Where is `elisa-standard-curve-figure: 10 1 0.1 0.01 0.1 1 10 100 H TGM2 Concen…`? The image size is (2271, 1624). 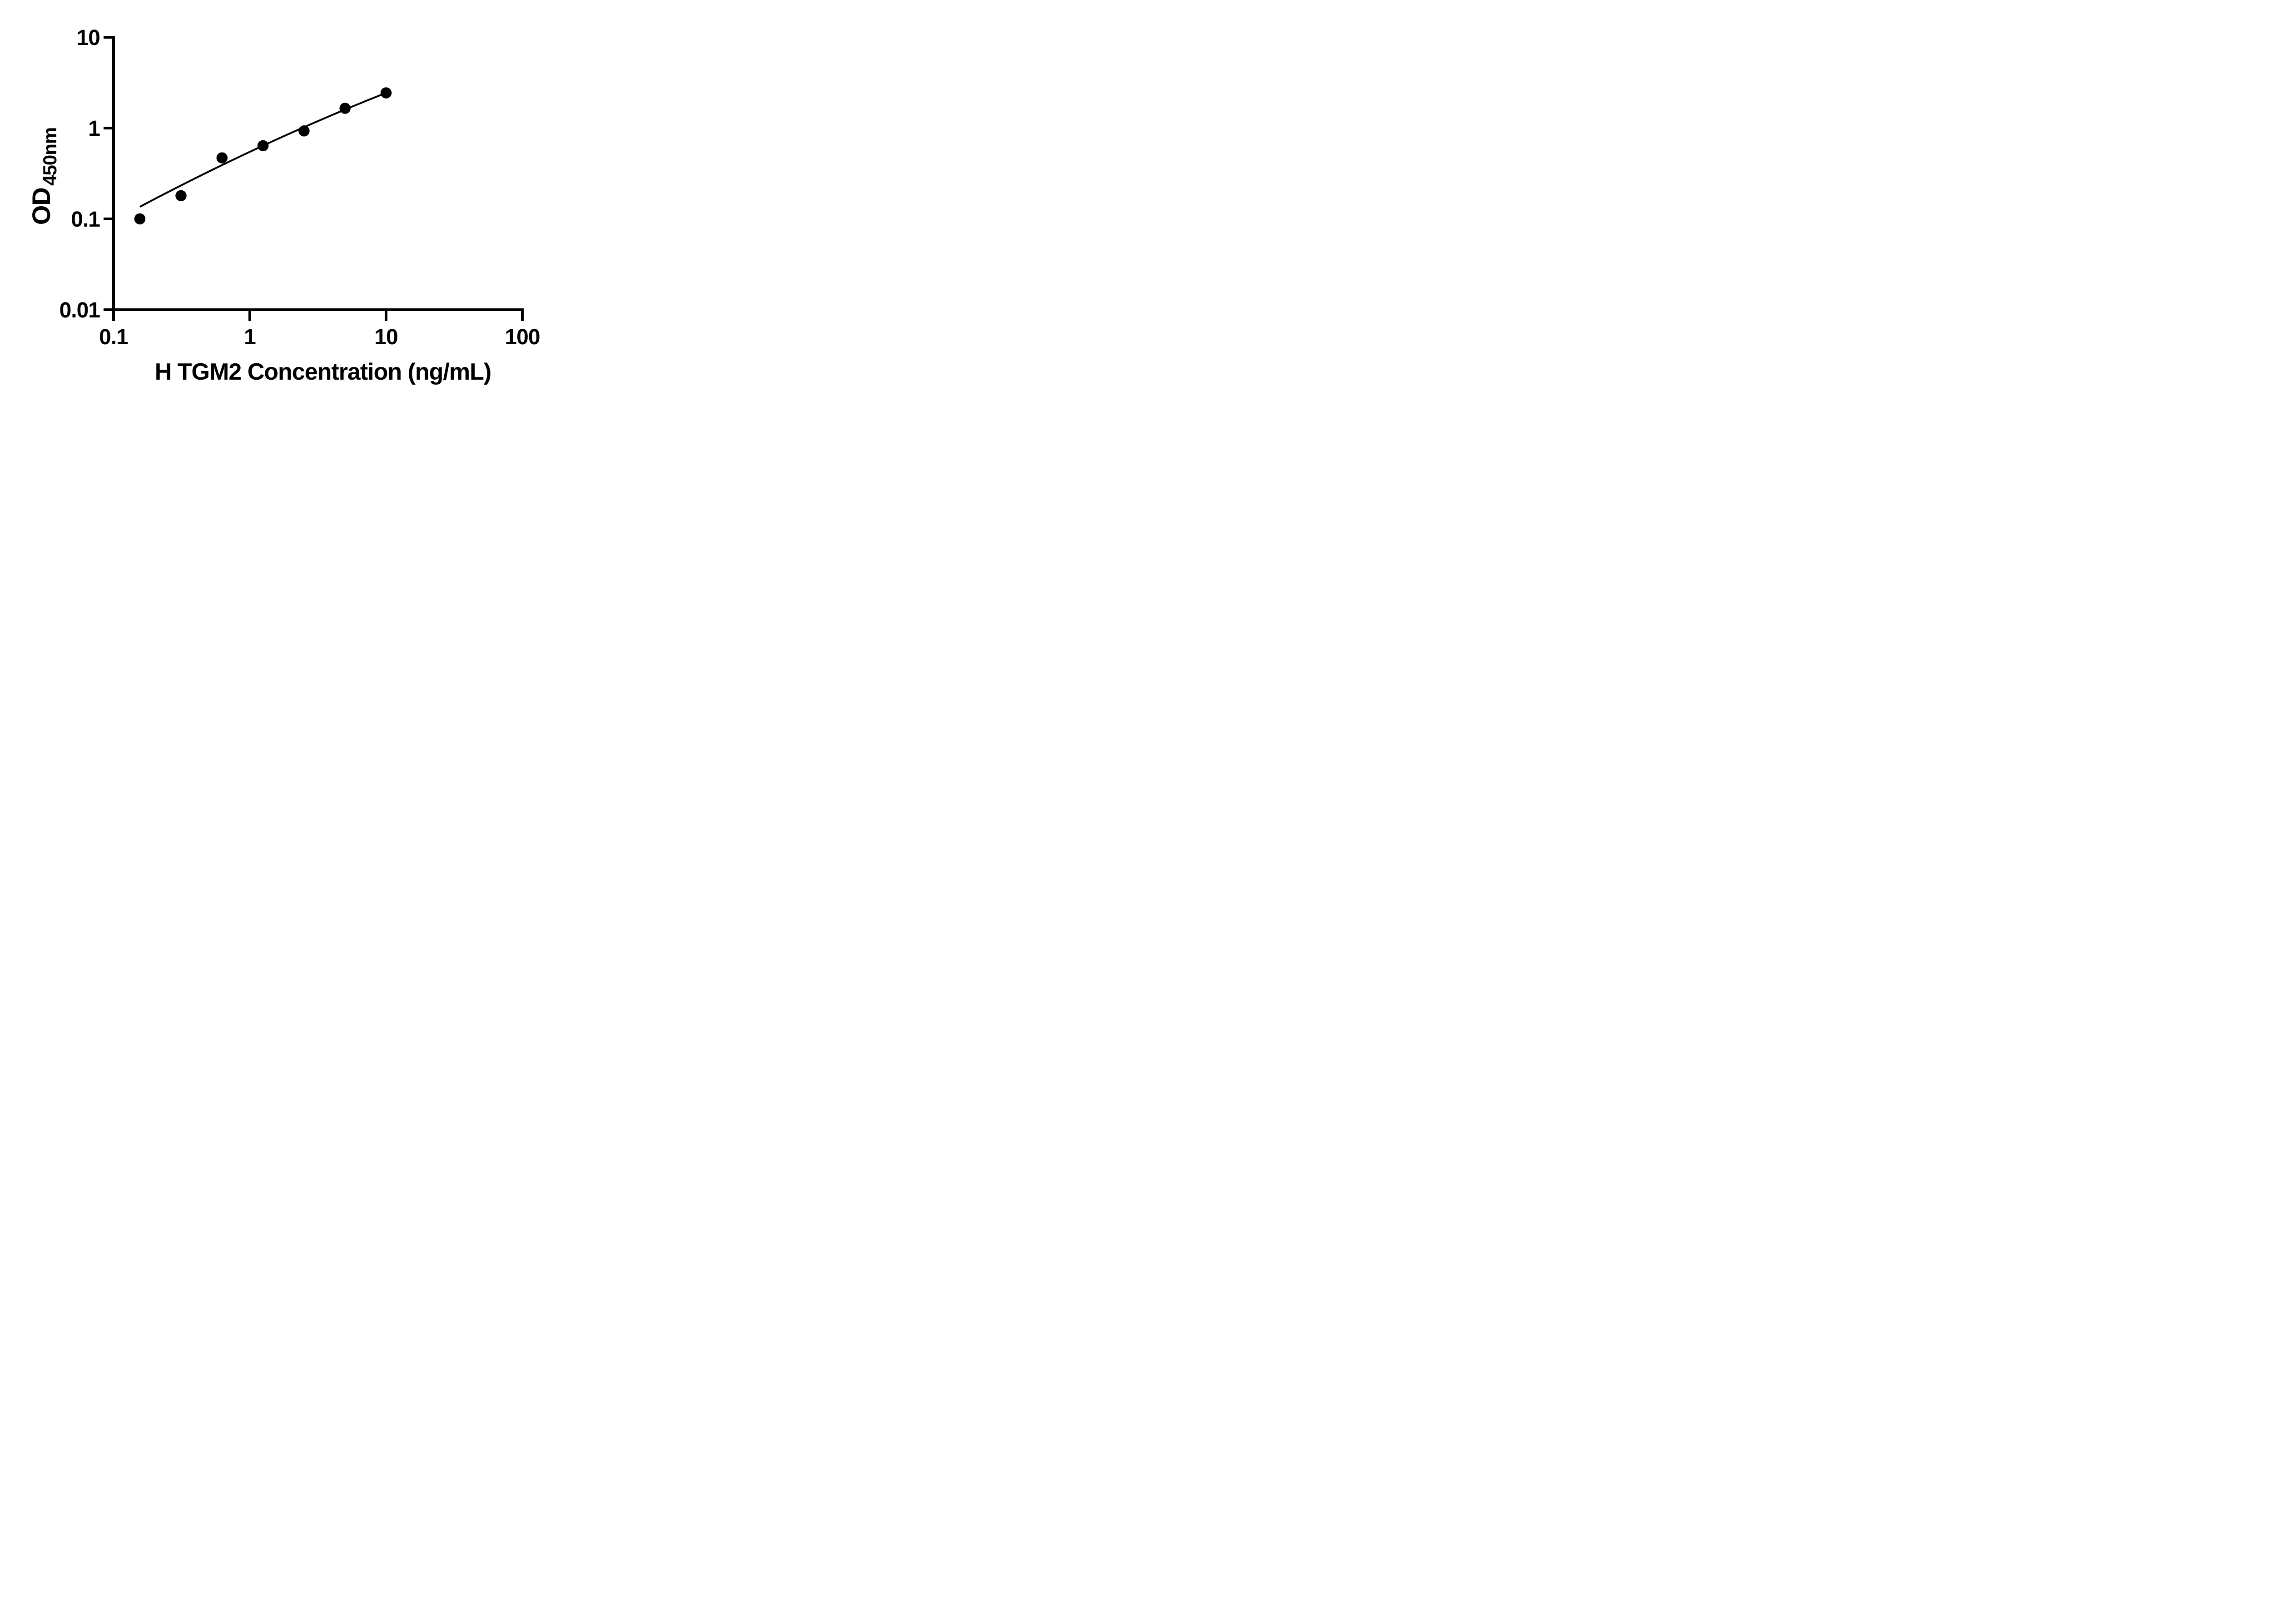 elisa-standard-curve-figure: 10 1 0.1 0.01 0.1 1 10 100 H TGM2 Concen… is located at coordinates (293, 203).